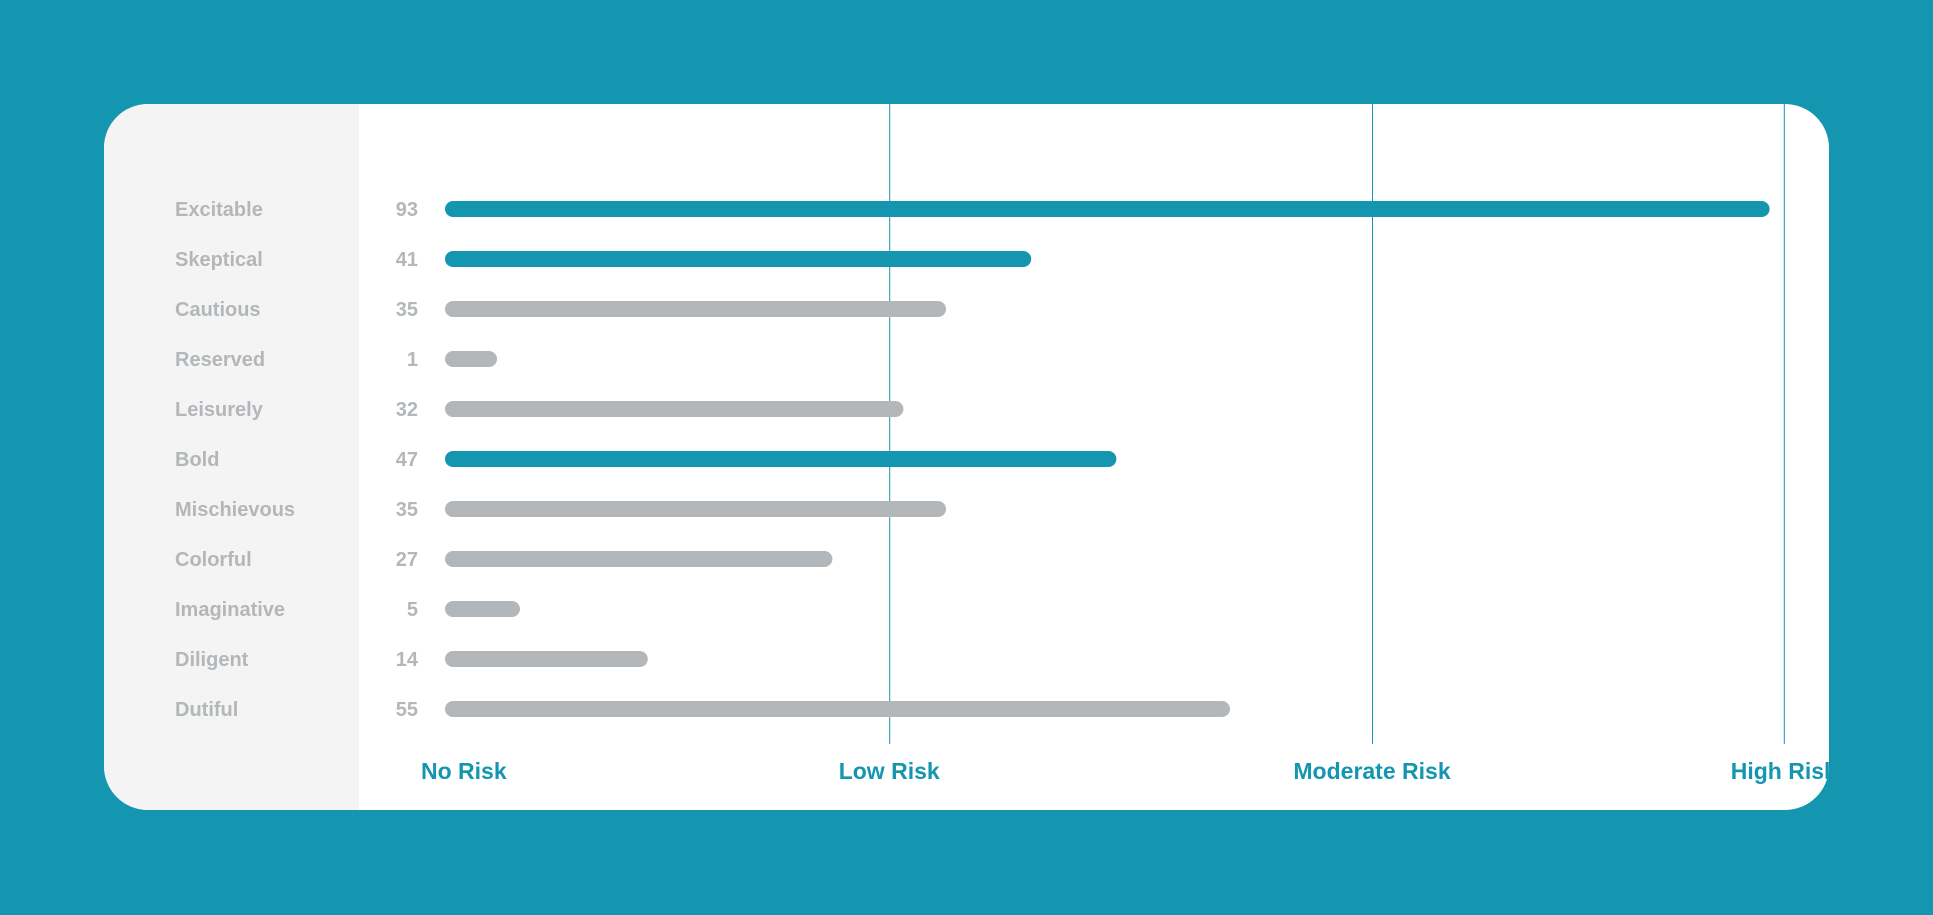  I want to click on category-label: Skeptical, so click(219, 260).